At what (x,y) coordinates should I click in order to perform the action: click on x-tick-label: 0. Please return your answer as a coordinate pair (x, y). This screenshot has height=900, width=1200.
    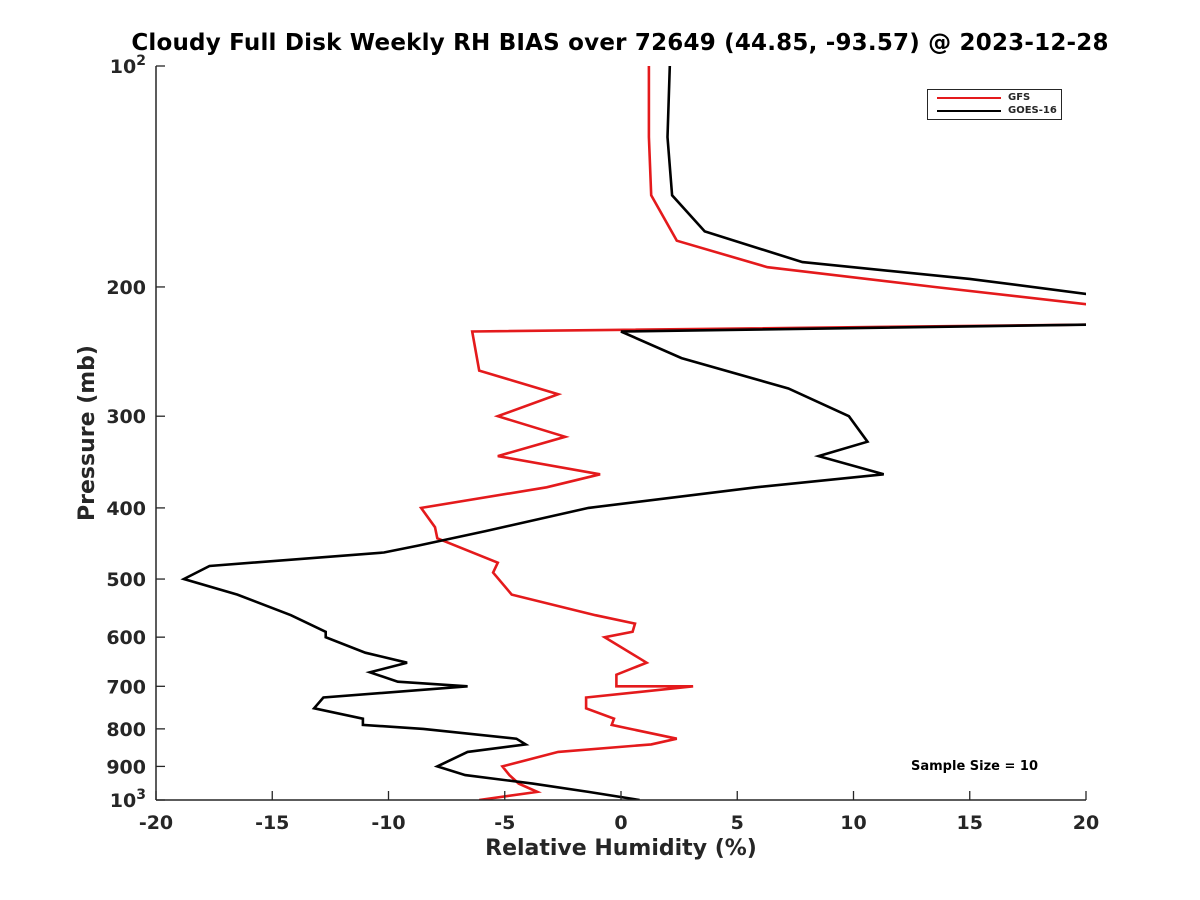
    Looking at the image, I should click on (620, 823).